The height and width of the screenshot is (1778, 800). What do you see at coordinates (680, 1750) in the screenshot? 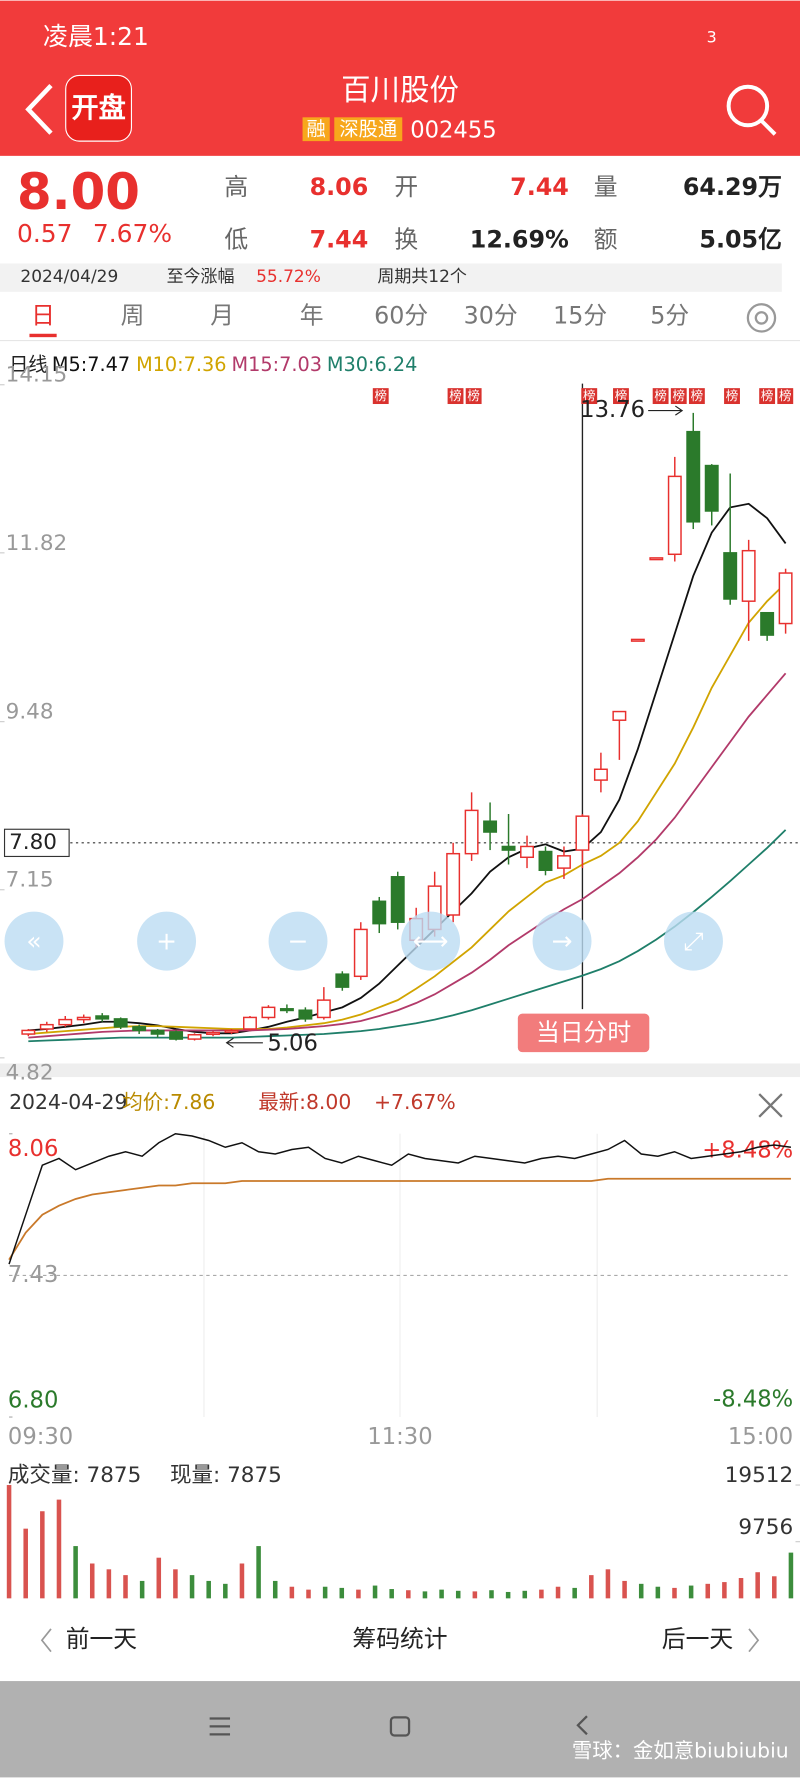
I see `watermark: 雪球：金如意biubiubiu` at bounding box center [680, 1750].